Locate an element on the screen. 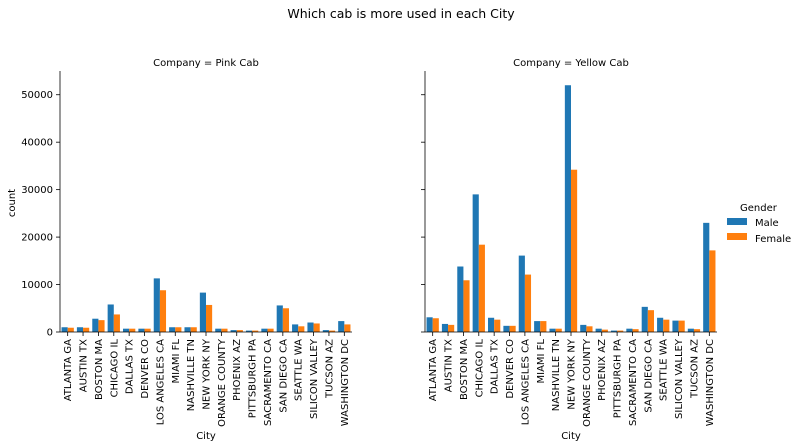 This screenshot has height=447, width=799. pink-cab-bar-silicon-valley-female is located at coordinates (316, 327).